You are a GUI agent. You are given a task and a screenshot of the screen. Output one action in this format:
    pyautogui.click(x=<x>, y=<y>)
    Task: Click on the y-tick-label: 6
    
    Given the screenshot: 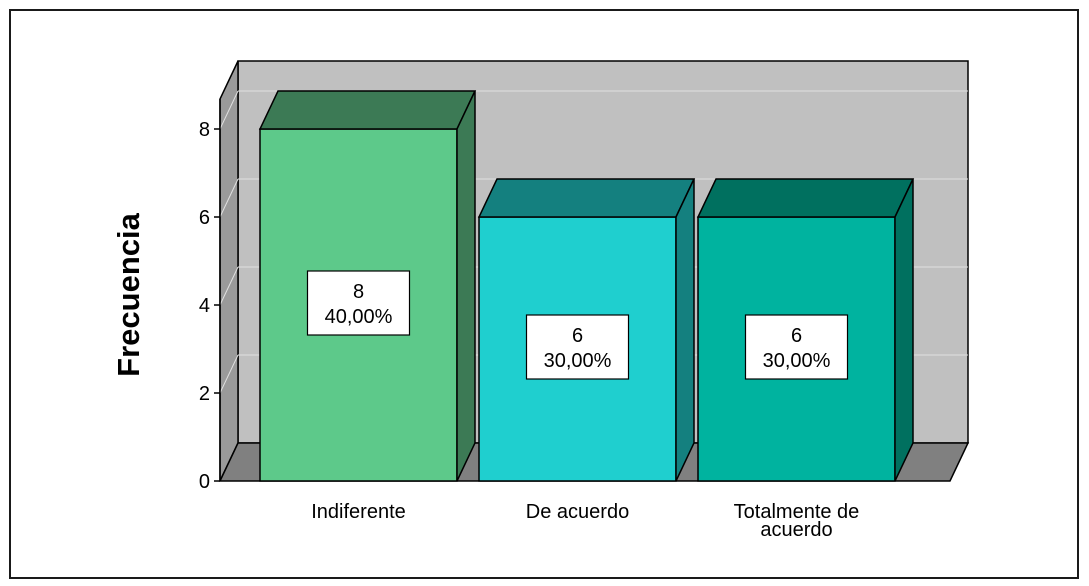 What is the action you would take?
    pyautogui.click(x=204, y=218)
    